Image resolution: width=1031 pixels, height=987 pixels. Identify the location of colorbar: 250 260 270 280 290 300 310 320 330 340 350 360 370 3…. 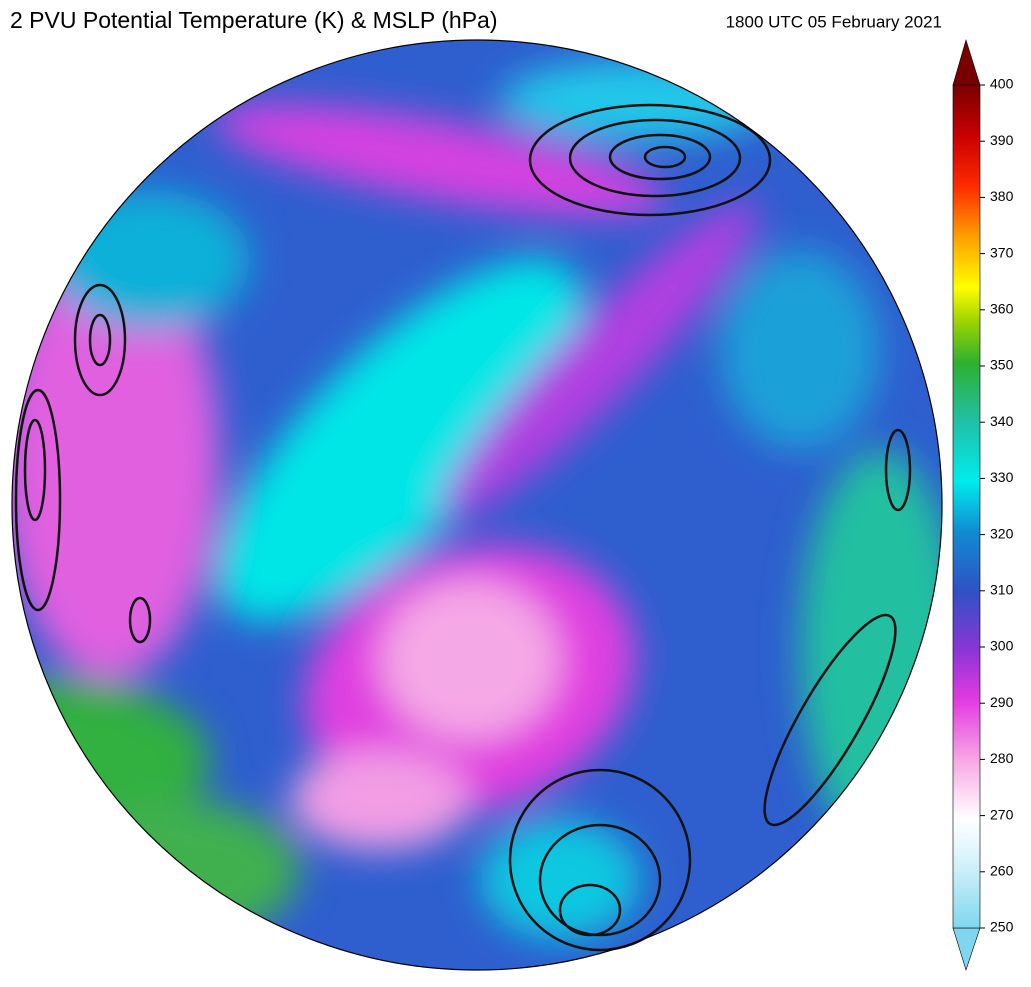
(983, 504).